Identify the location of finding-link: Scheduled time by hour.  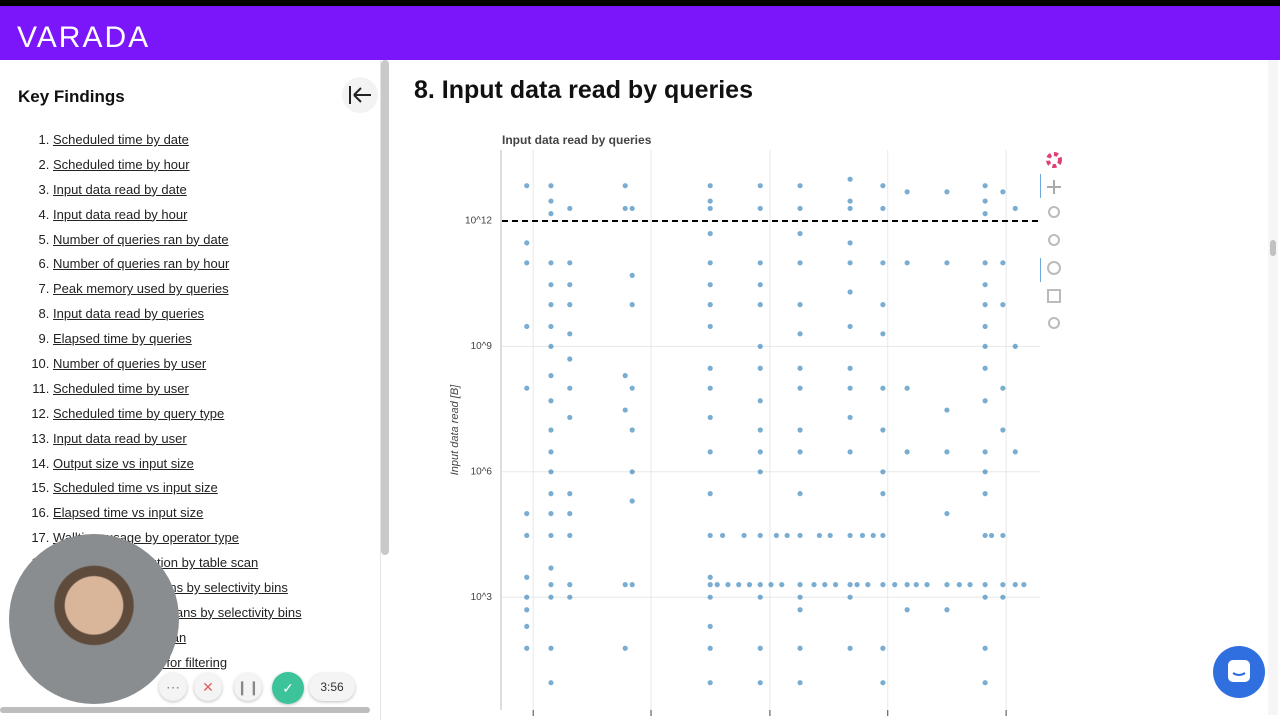
(121, 164).